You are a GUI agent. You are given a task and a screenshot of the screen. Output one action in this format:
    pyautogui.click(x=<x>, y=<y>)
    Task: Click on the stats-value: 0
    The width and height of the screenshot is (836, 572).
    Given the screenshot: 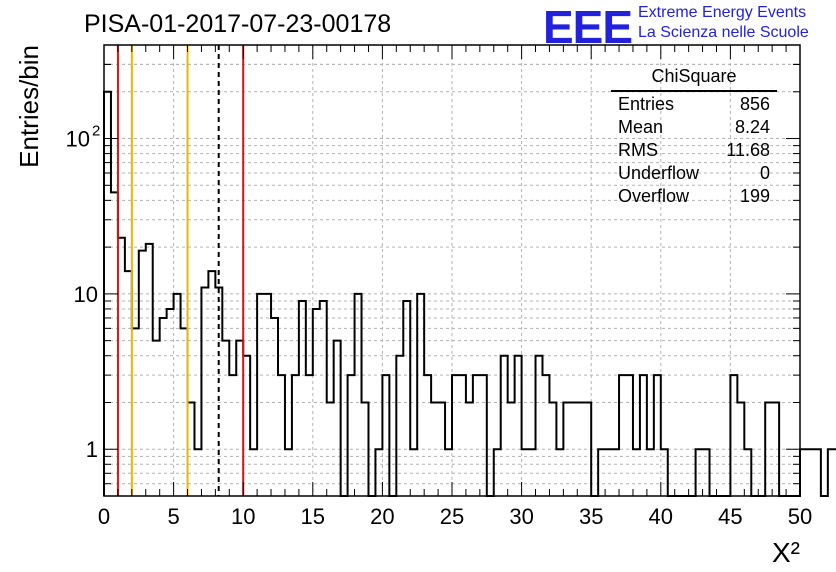 What is the action you would take?
    pyautogui.click(x=764, y=173)
    